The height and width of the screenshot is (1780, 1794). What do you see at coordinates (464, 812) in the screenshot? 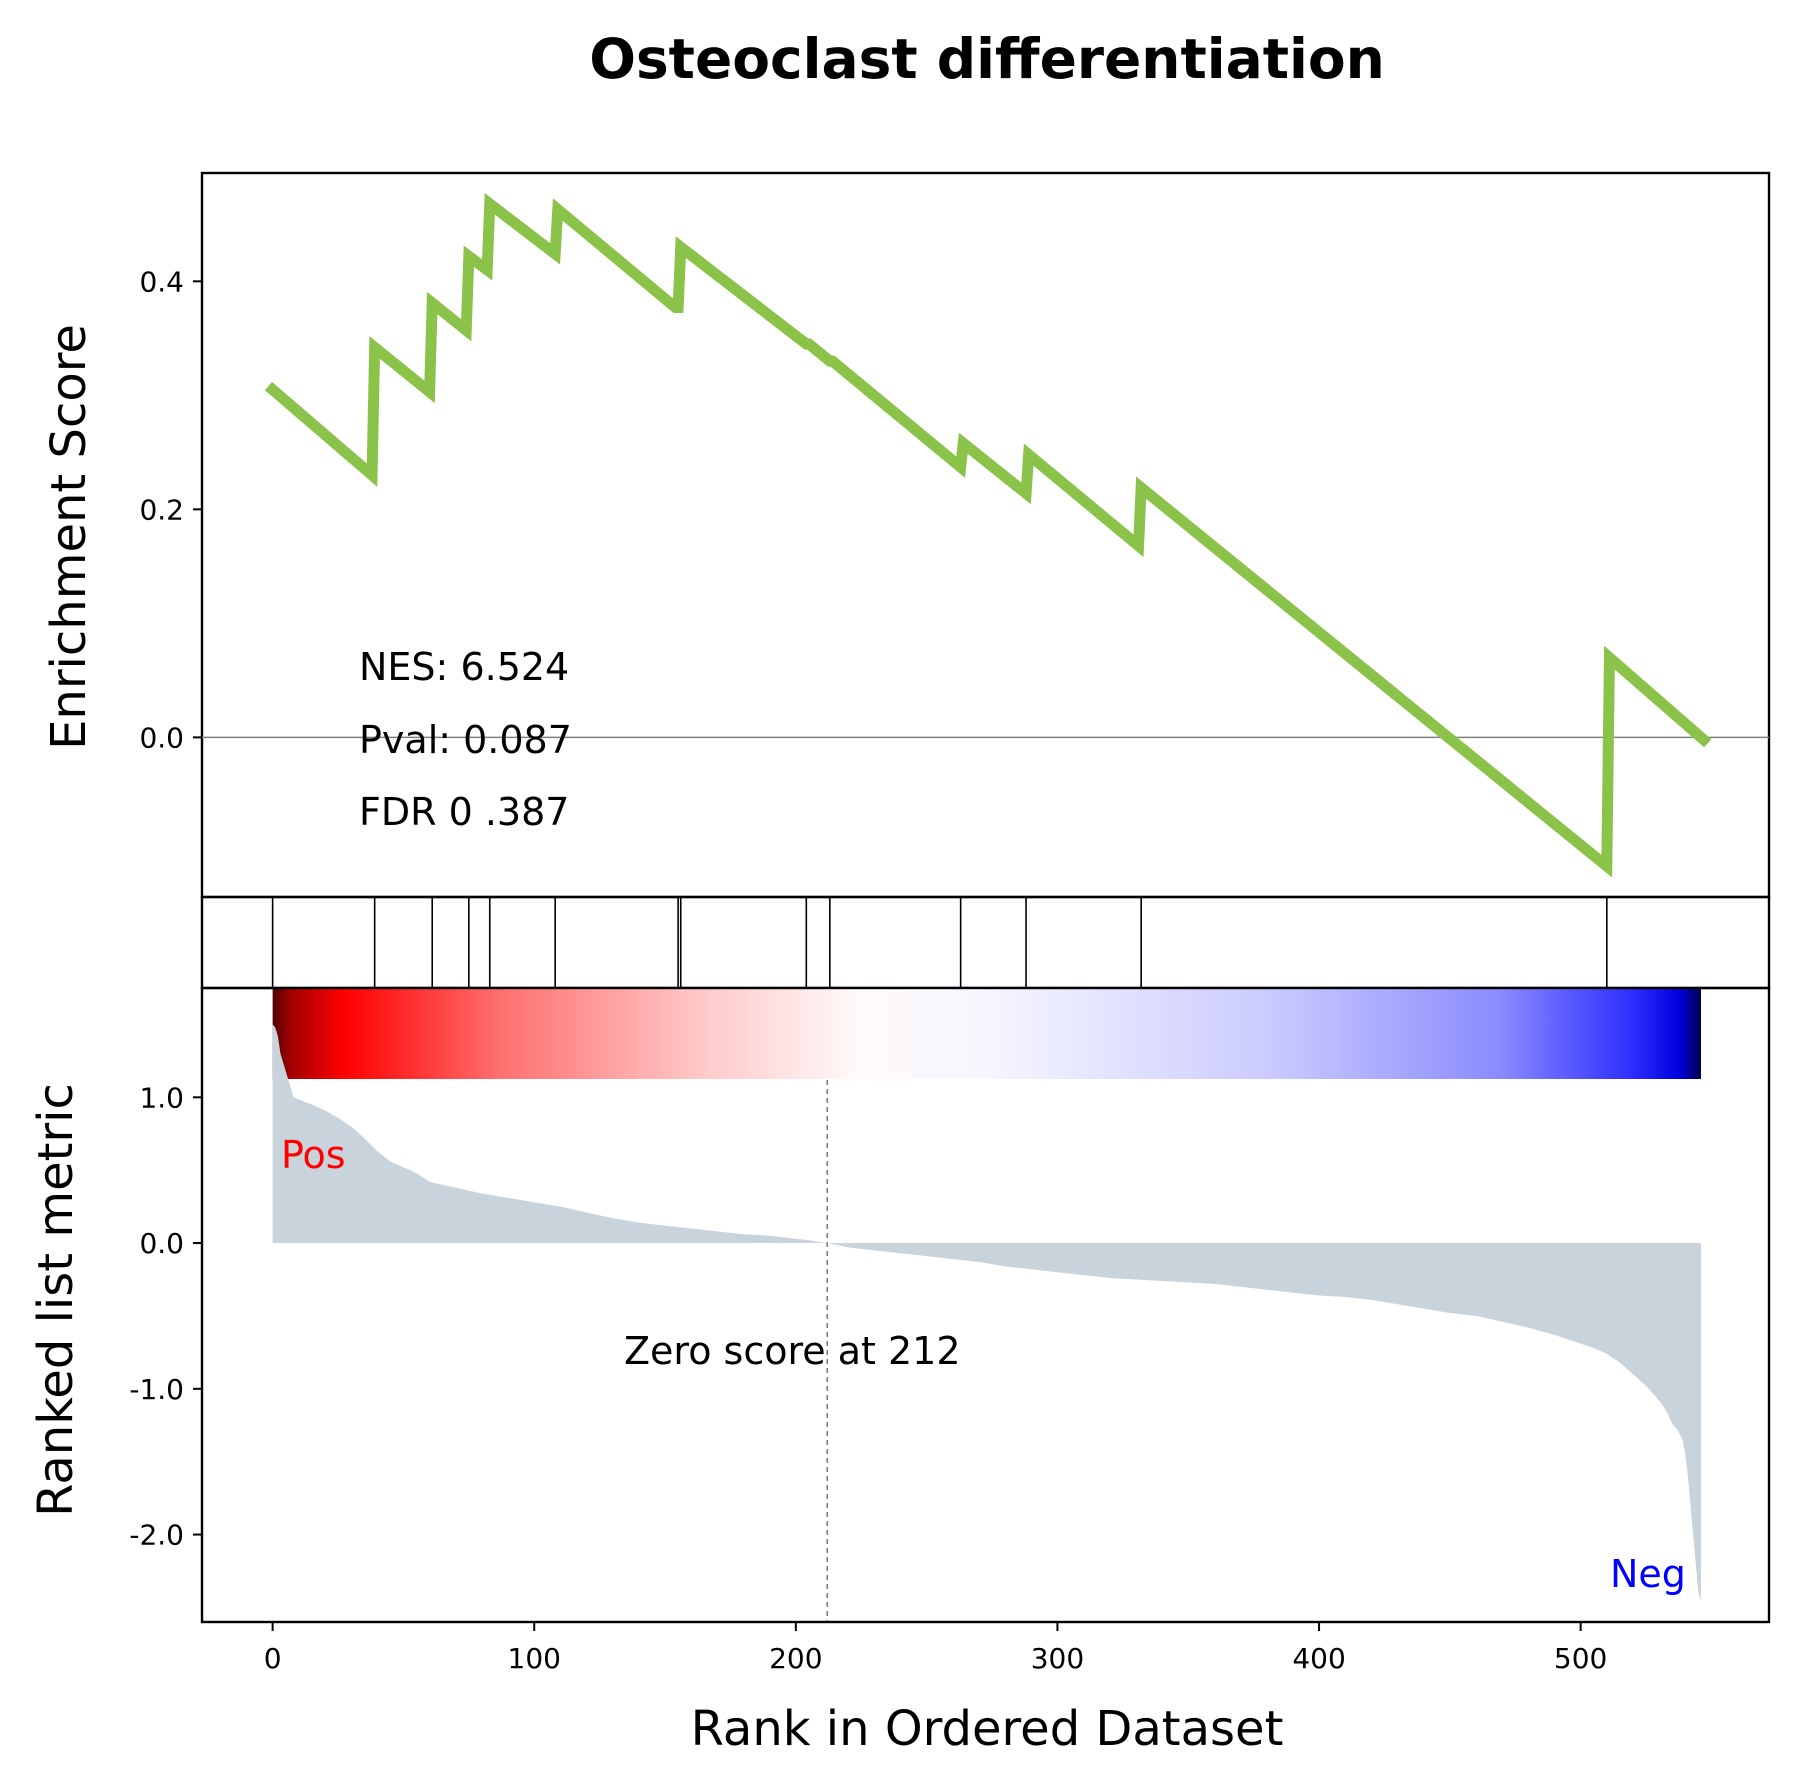
I see `fdr-annotation: FDR 0 .387` at bounding box center [464, 812].